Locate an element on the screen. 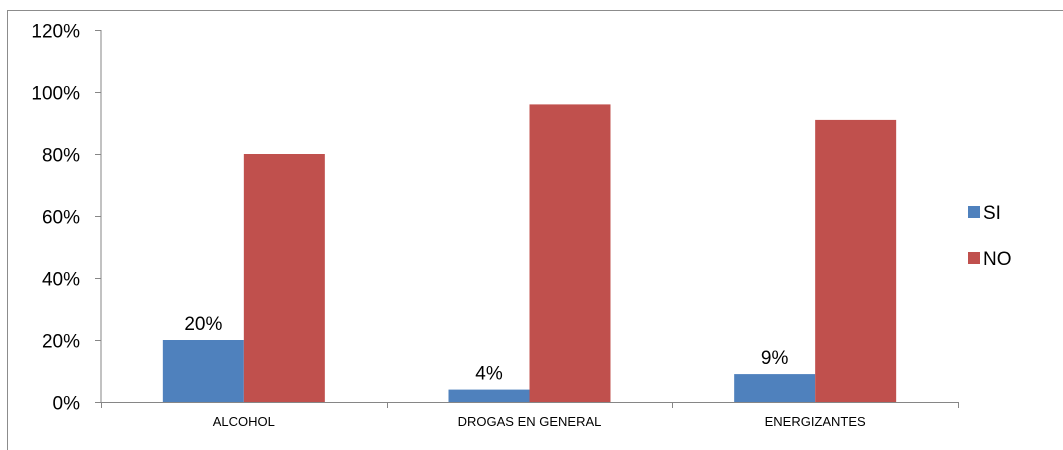 The height and width of the screenshot is (450, 1063). y-tick-label: 120% is located at coordinates (55, 32).